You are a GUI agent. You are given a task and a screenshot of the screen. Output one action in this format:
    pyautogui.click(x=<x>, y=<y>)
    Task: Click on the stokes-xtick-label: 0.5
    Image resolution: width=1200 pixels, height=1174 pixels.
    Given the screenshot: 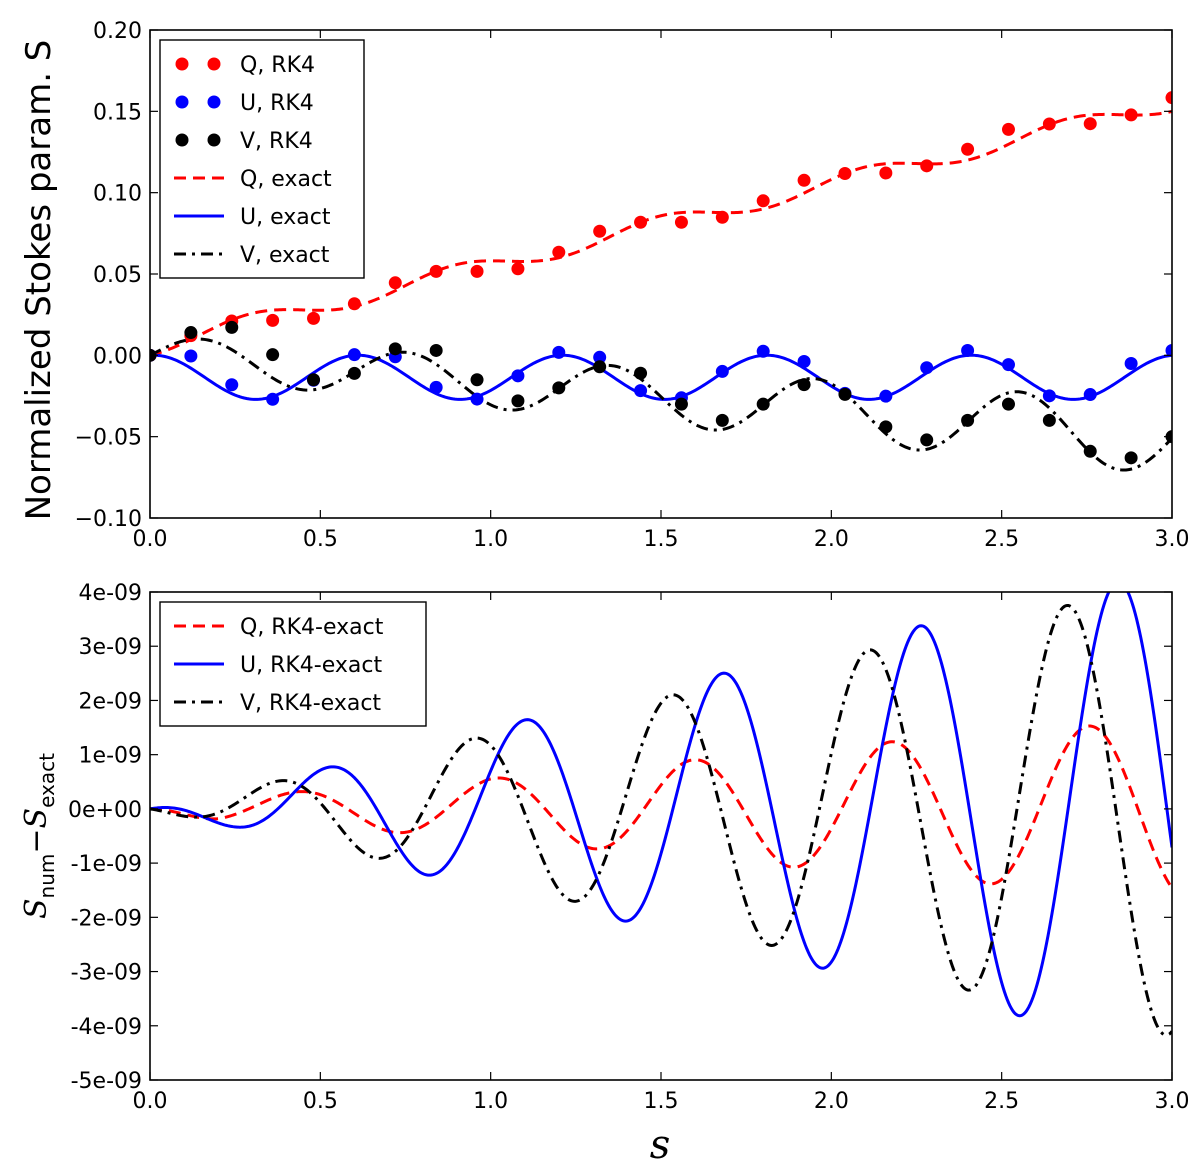 What is the action you would take?
    pyautogui.click(x=320, y=539)
    